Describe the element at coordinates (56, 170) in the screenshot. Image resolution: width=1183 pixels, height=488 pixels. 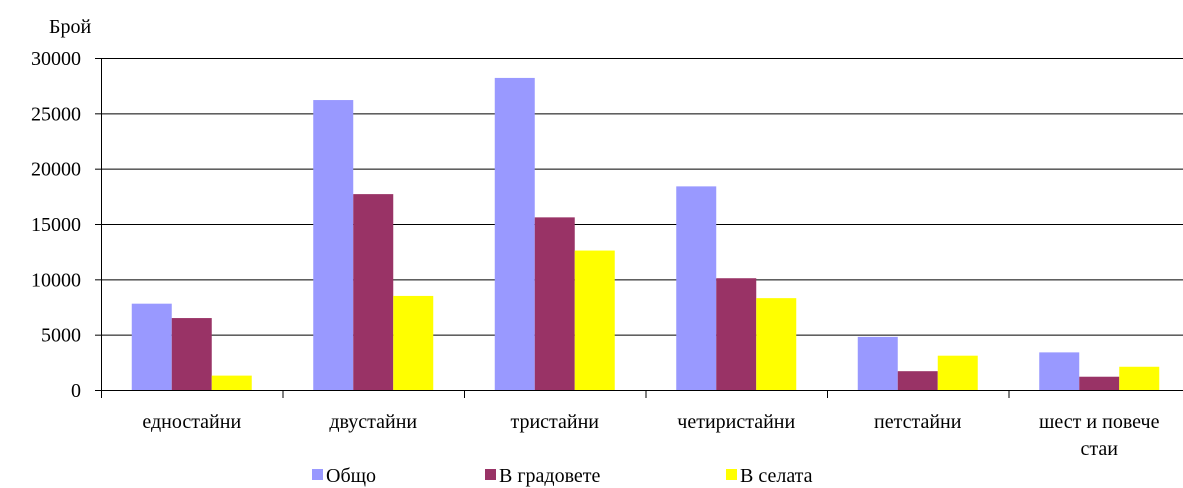
I see `y-tick-label: 20000` at that location.